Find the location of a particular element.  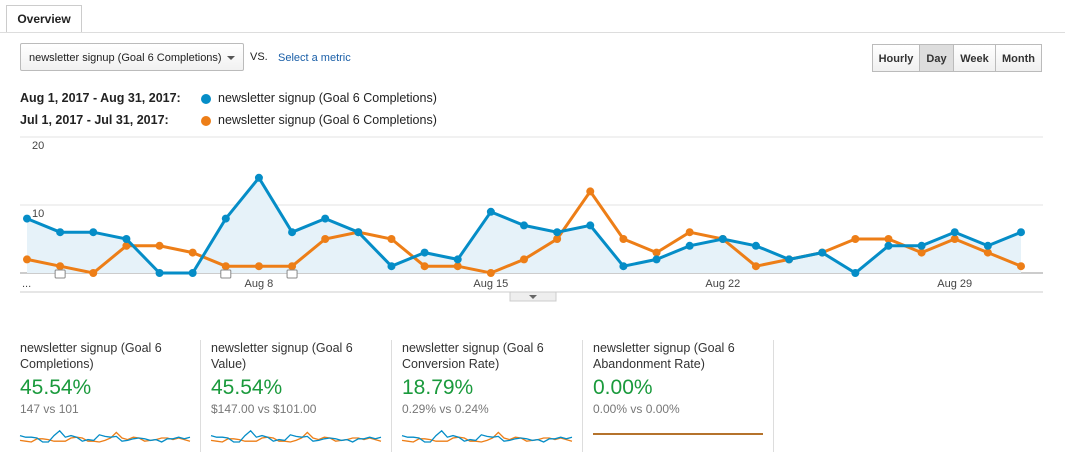

scorecard-title: newsletter signup (Goal 6 Completions) is located at coordinates (91, 356).